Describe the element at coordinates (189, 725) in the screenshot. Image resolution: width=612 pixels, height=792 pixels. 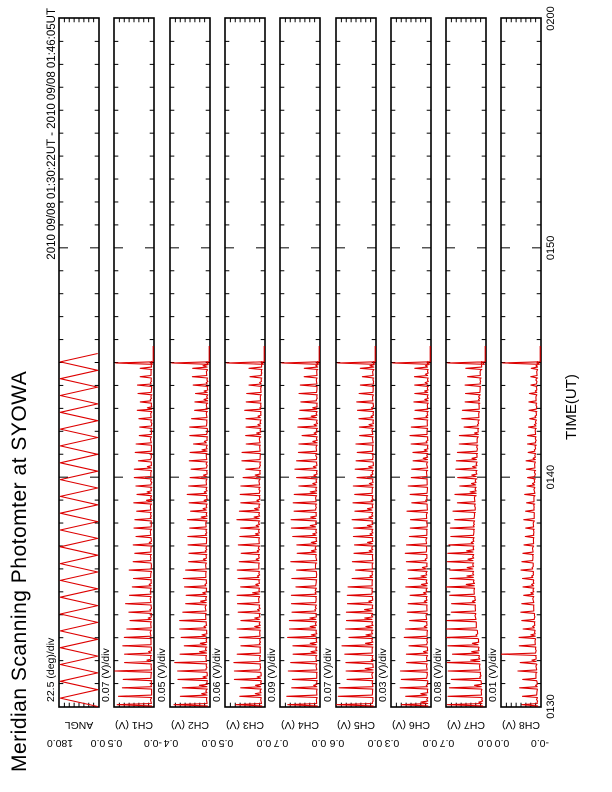
I see `panel-axis-name: CH2 (V)` at that location.